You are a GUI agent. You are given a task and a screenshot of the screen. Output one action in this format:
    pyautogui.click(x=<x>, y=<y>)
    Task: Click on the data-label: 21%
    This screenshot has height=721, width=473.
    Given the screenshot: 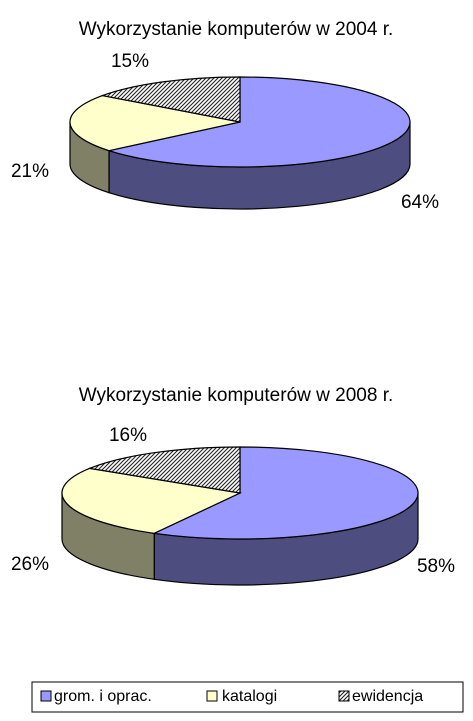 What is the action you would take?
    pyautogui.click(x=30, y=171)
    